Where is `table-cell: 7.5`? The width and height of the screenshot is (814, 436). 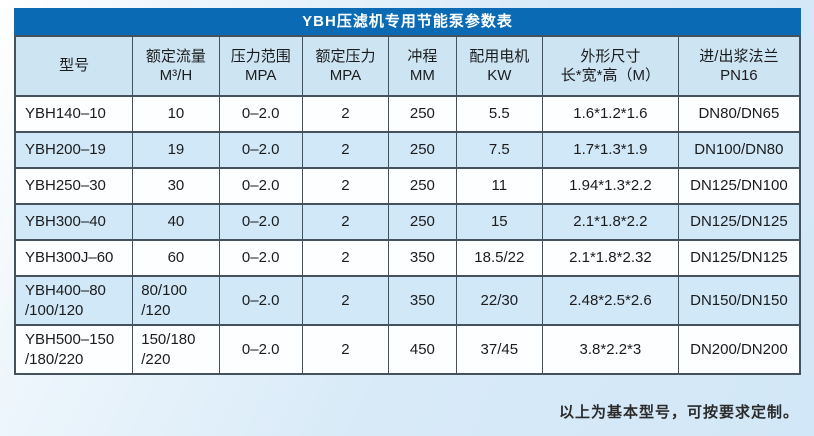 table-cell: 7.5 is located at coordinates (499, 150).